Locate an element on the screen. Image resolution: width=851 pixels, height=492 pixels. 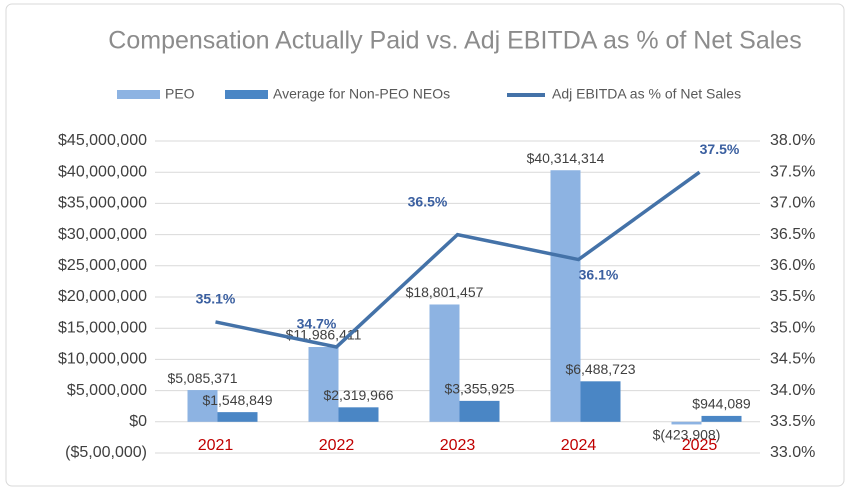
legend-label: PEO is located at coordinates (180, 94).